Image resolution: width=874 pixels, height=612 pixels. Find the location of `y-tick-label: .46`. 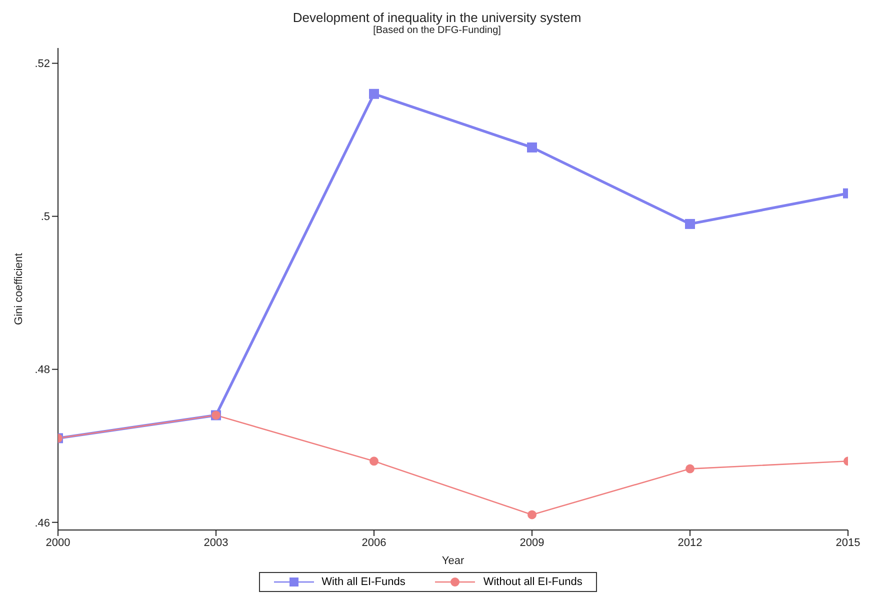

y-tick-label: .46 is located at coordinates (42, 523).